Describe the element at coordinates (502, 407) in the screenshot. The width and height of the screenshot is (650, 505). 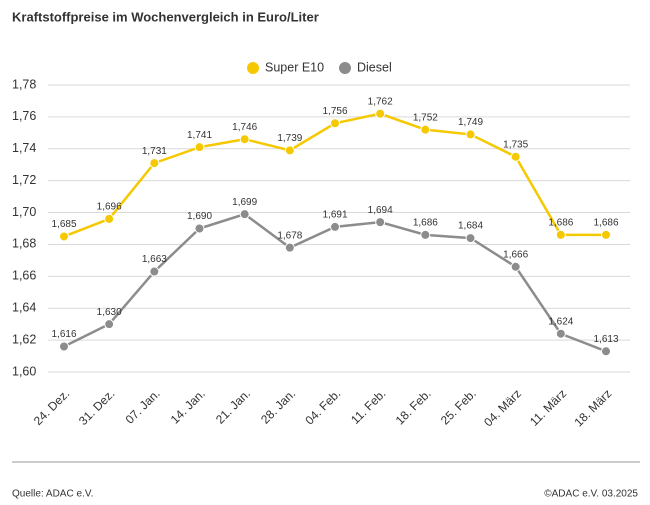
I see `x-tick-label: 04. März` at that location.